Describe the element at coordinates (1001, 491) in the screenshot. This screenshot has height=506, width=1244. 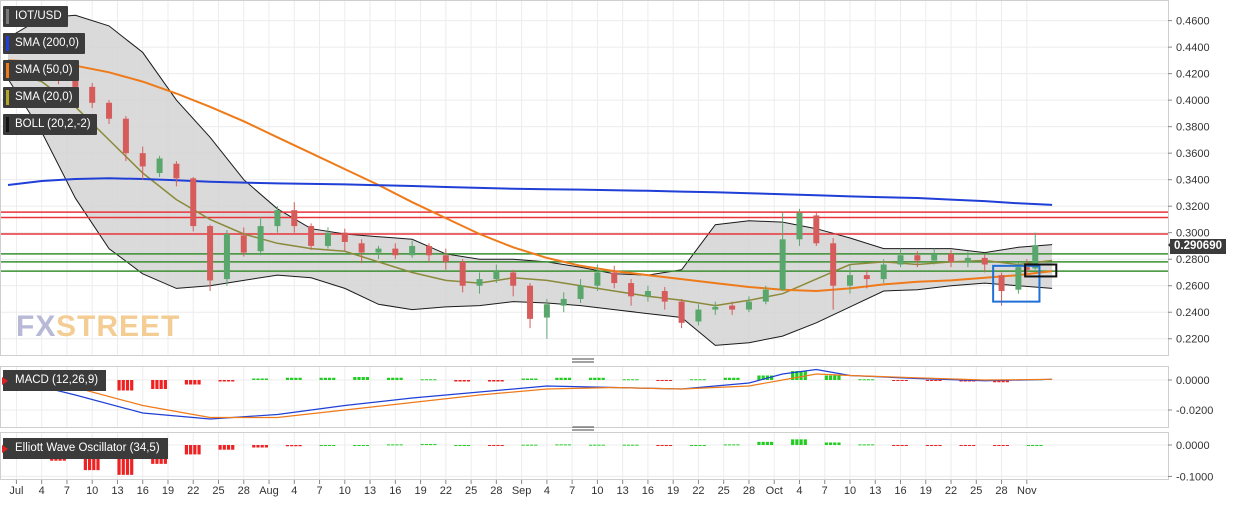
I see `x-tick-label: 28` at that location.